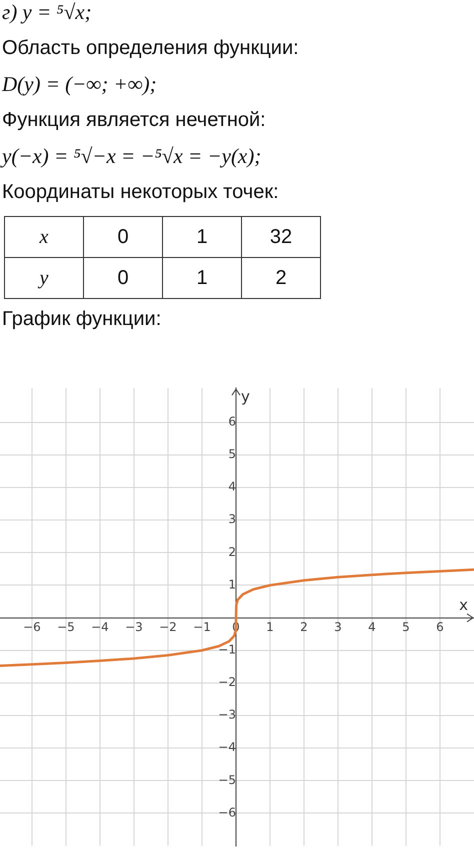 This screenshot has width=474, height=856. Describe the element at coordinates (66, 627) in the screenshot. I see `x-tick-label: −5` at that location.